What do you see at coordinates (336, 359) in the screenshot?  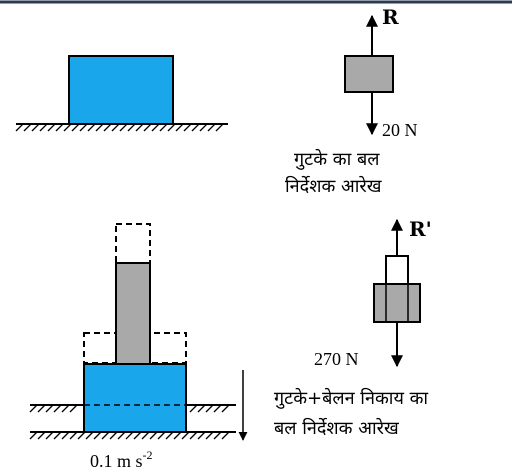 I see `label-270N: 270 N` at bounding box center [336, 359].